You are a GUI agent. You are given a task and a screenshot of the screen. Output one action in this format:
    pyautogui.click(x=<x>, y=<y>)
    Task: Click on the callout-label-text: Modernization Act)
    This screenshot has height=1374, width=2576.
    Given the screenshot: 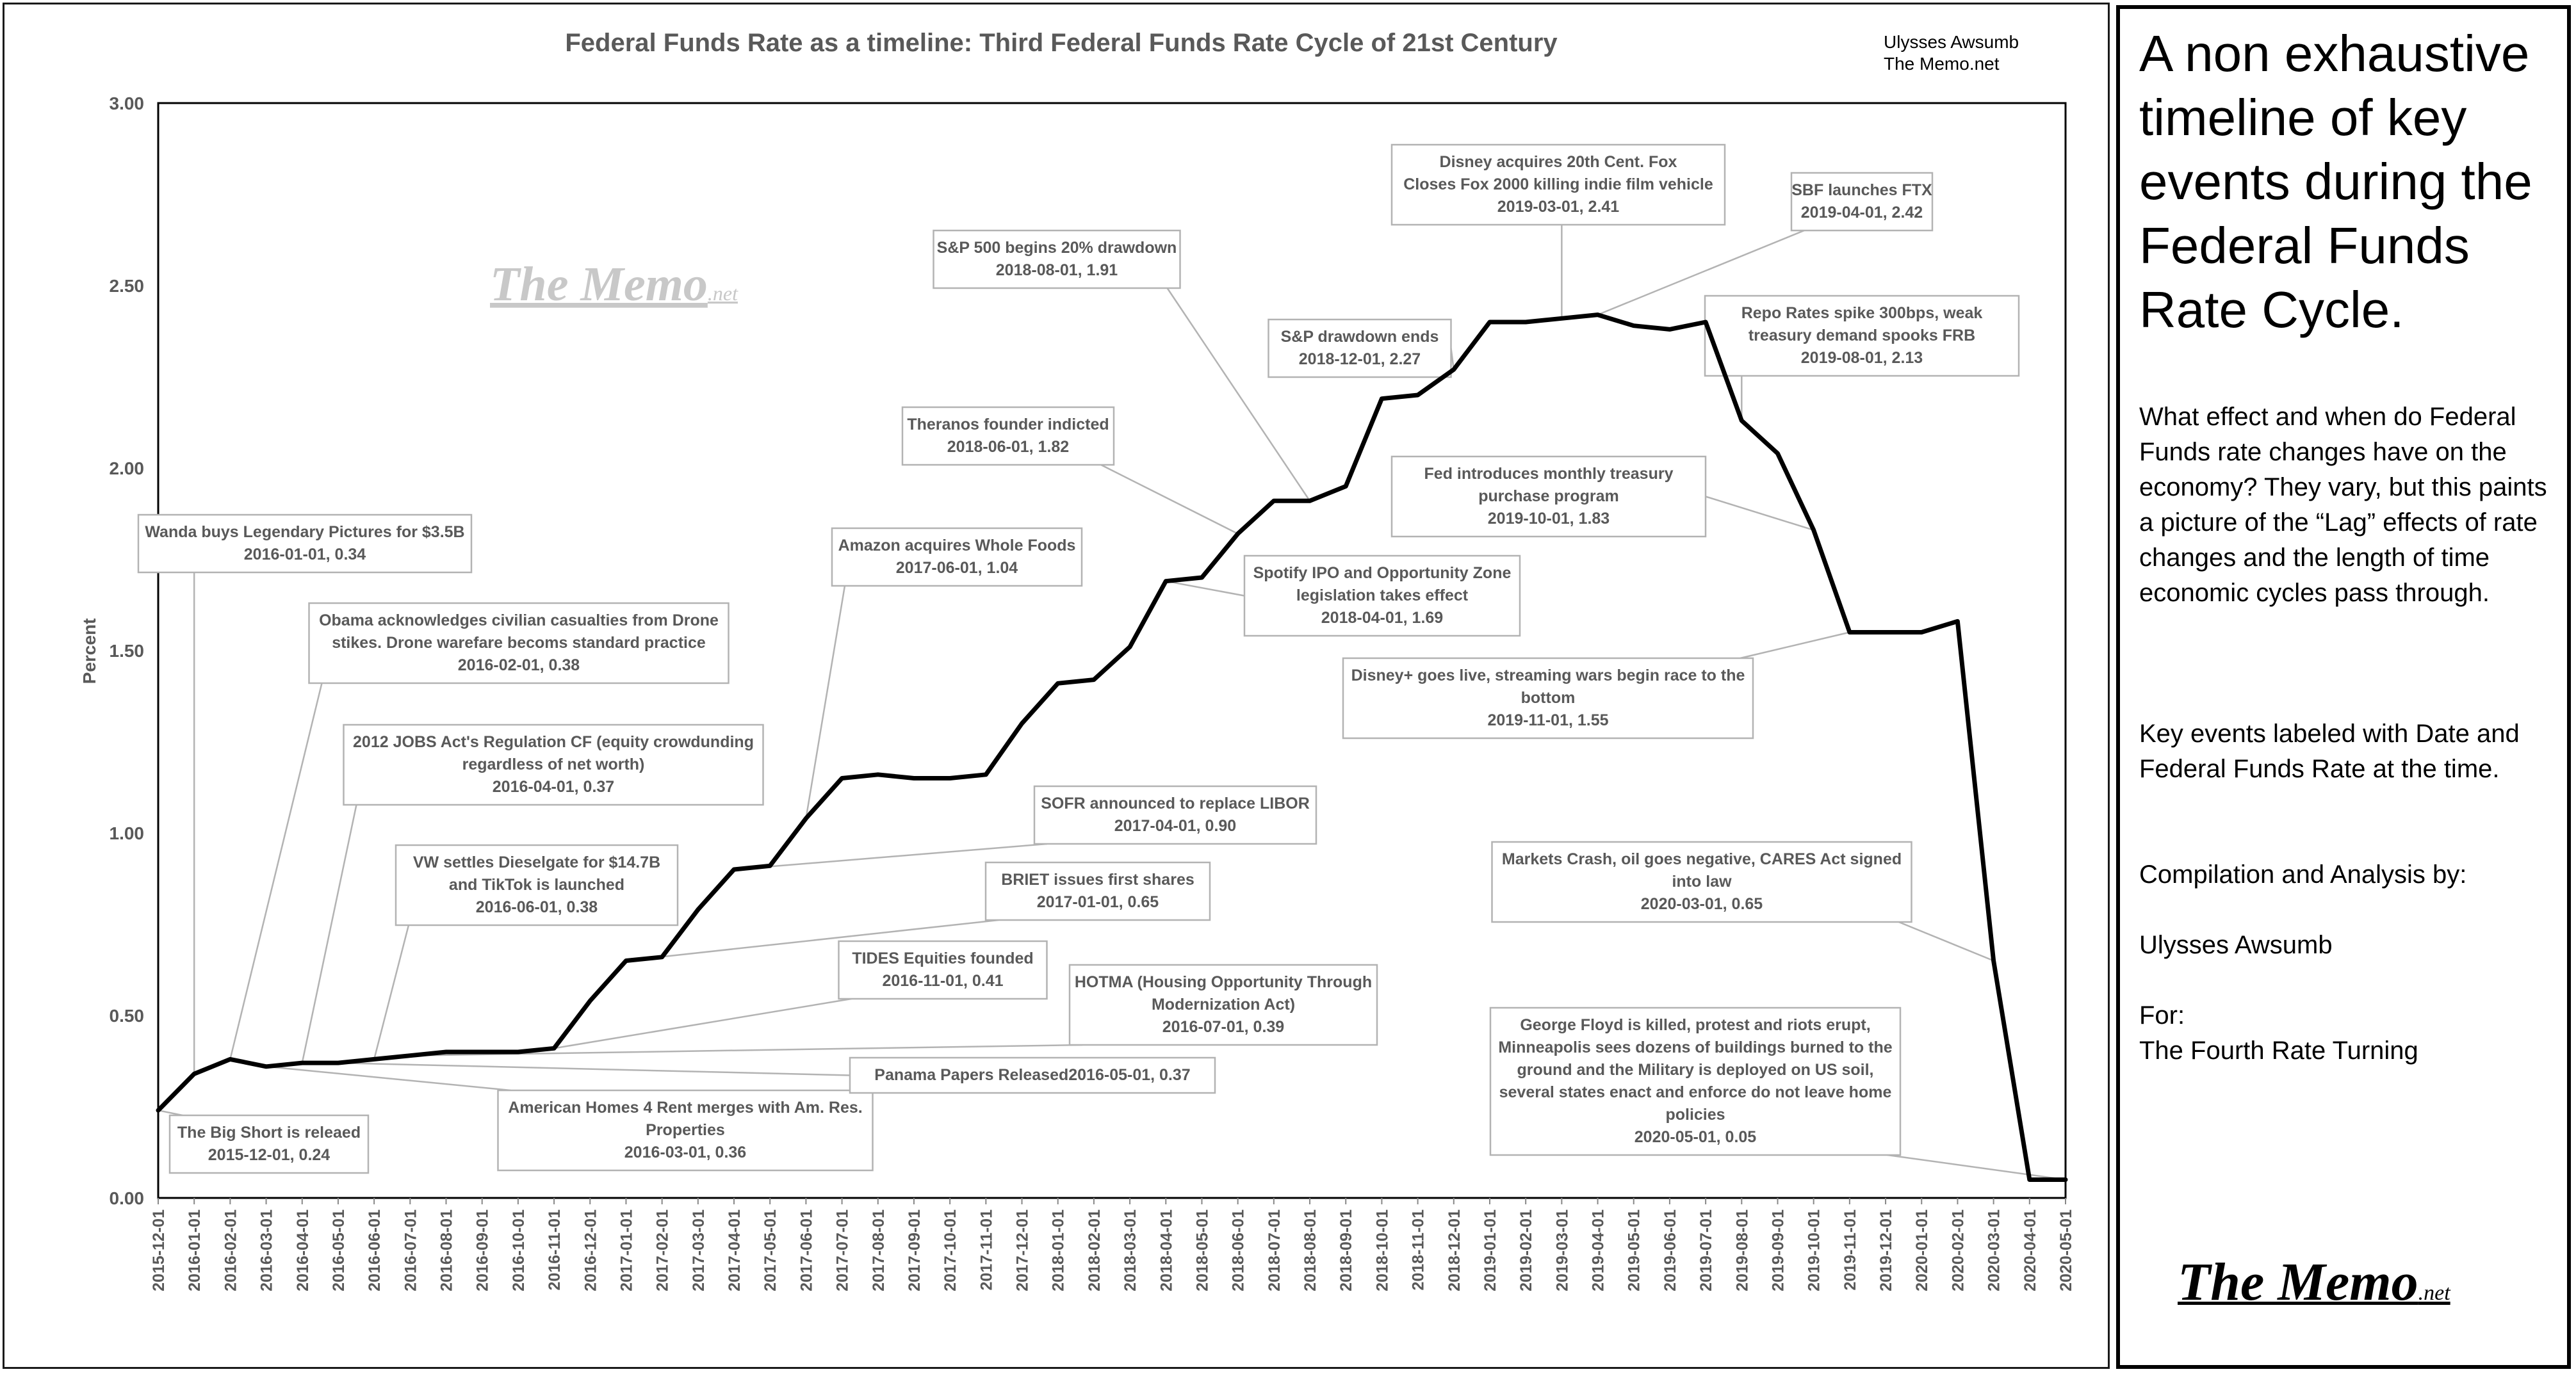 What is the action you would take?
    pyautogui.click(x=1223, y=1005)
    